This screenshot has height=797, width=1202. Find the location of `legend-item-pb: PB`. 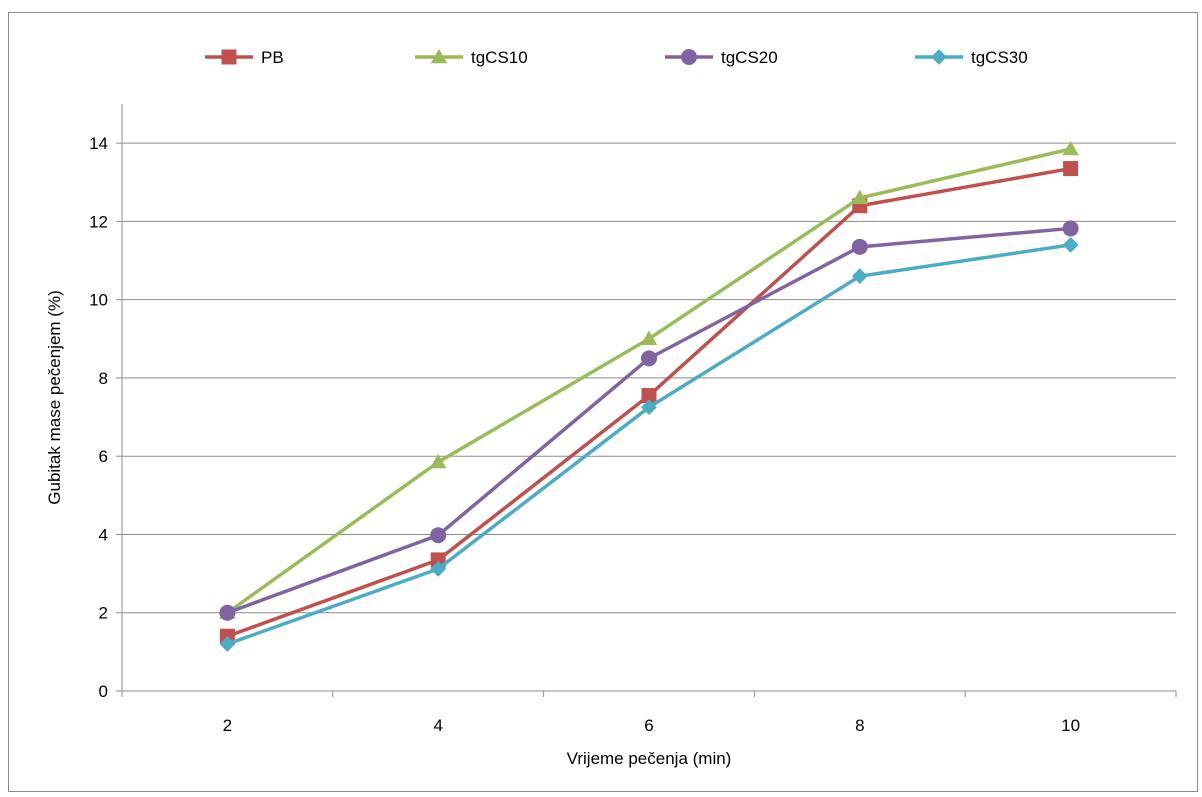

legend-item-pb: PB is located at coordinates (244, 57).